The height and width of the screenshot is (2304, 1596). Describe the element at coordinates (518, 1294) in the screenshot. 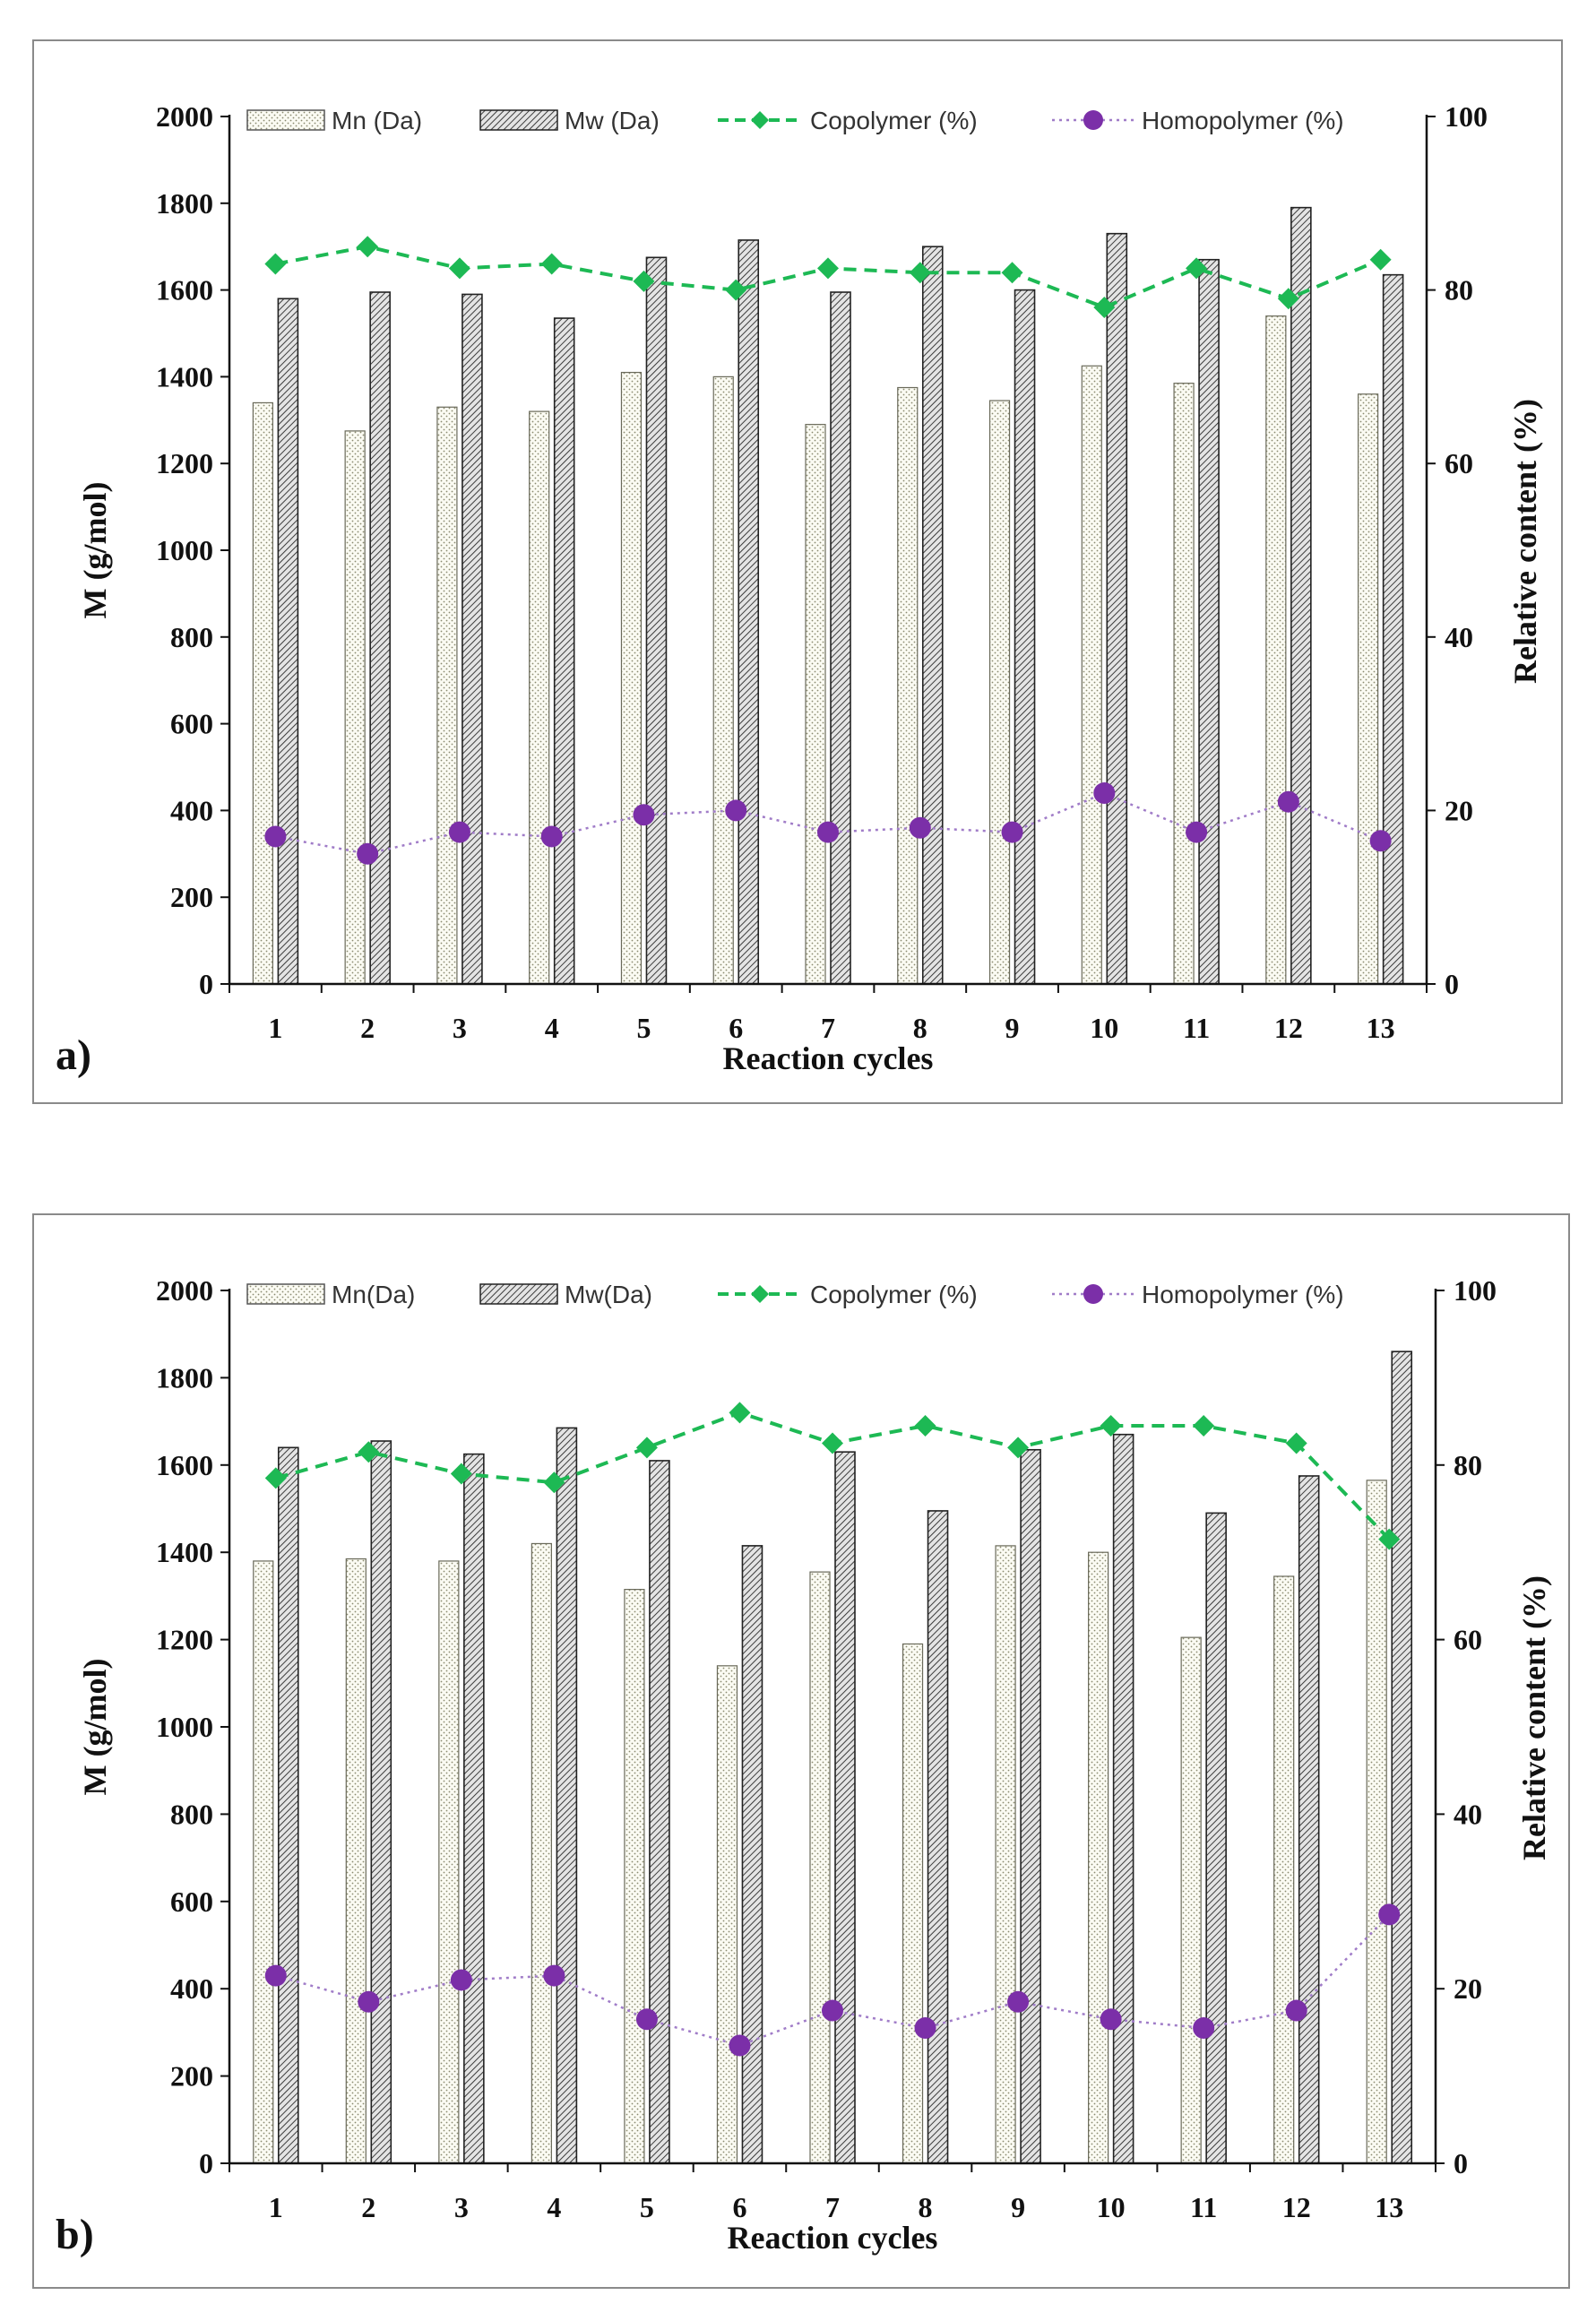

I see `legend-mw-swatch` at that location.